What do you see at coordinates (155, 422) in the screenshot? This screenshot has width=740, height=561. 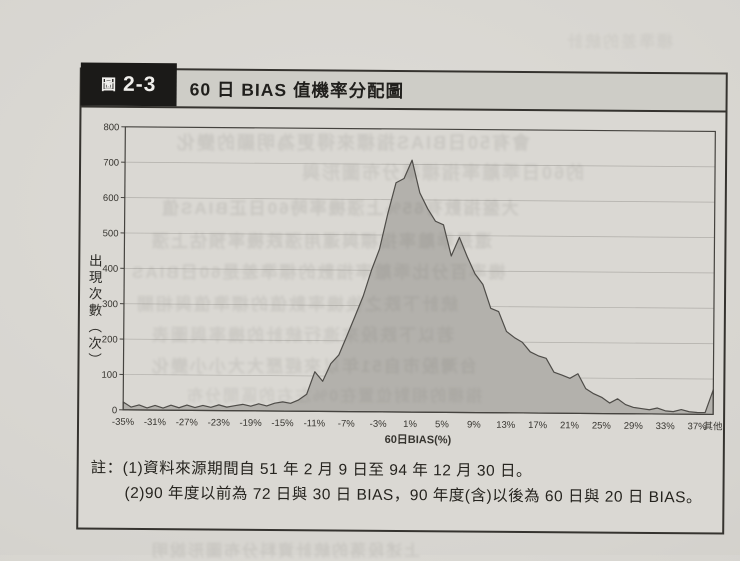 I see `x-tick-label: -31%` at bounding box center [155, 422].